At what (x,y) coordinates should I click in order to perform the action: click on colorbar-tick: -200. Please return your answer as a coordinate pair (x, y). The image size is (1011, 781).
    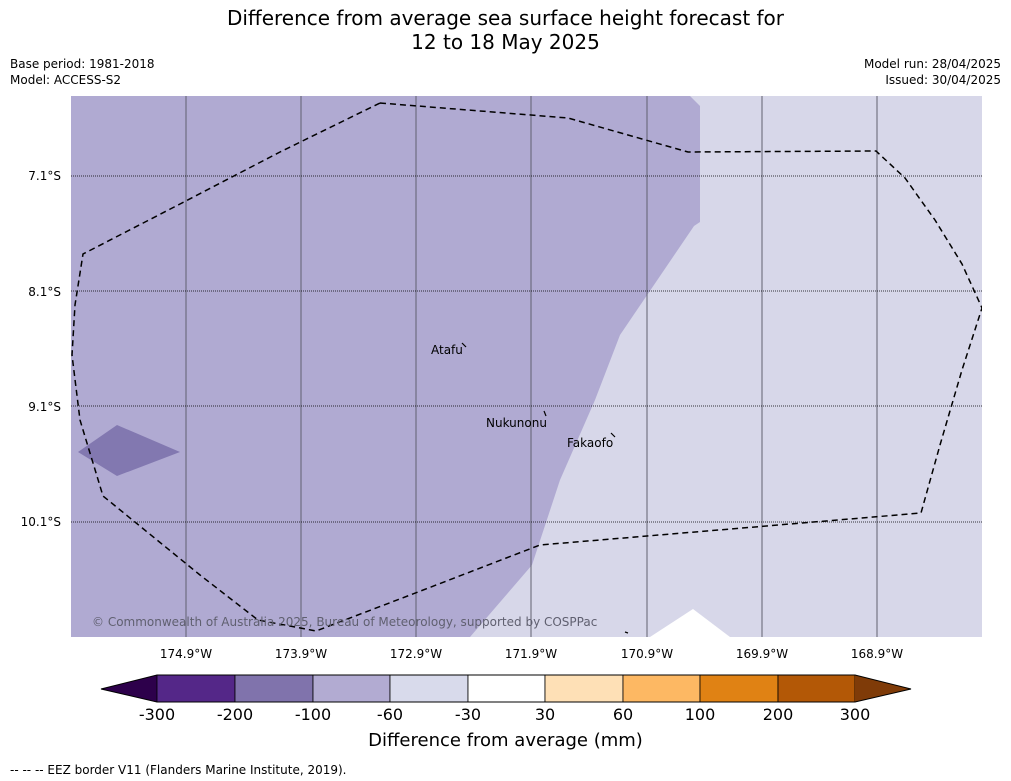
    Looking at the image, I should click on (235, 712).